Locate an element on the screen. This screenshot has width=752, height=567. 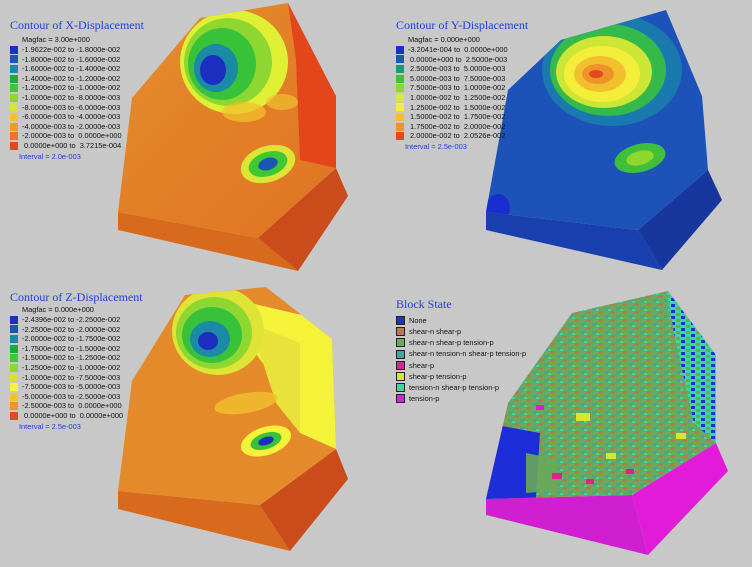
x-legend-item: -8.0000e-003 to -6.0000e-003 is located at coordinates (66, 108).